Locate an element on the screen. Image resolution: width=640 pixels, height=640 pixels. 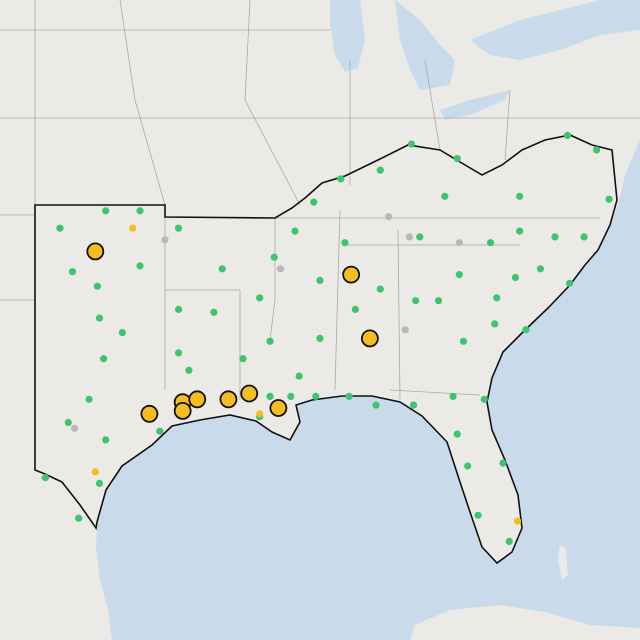
great-lakes is located at coordinates (485, 60).